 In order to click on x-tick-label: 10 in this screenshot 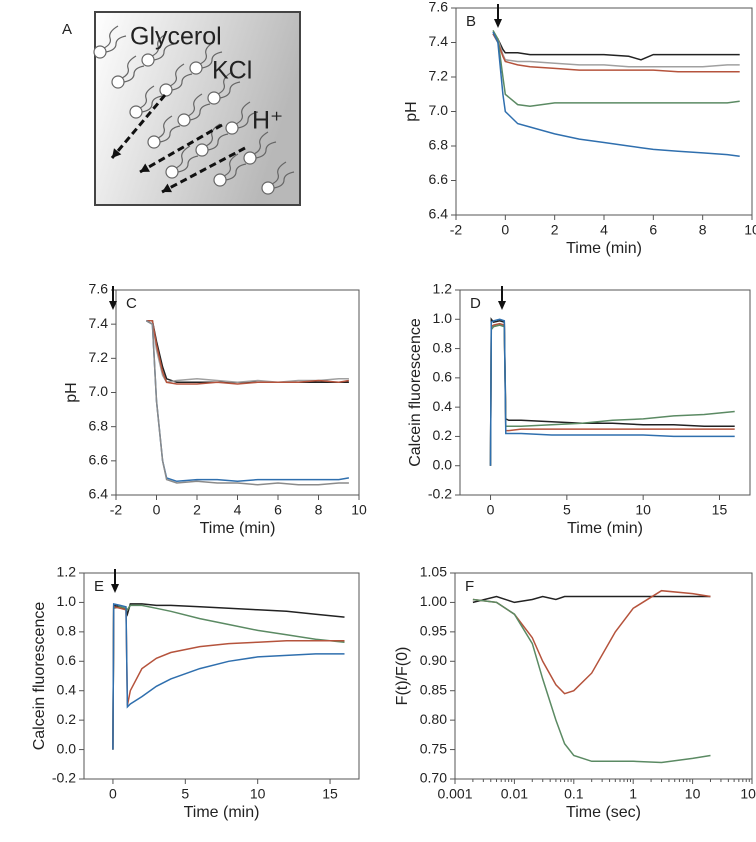, I will do `click(258, 794)`.